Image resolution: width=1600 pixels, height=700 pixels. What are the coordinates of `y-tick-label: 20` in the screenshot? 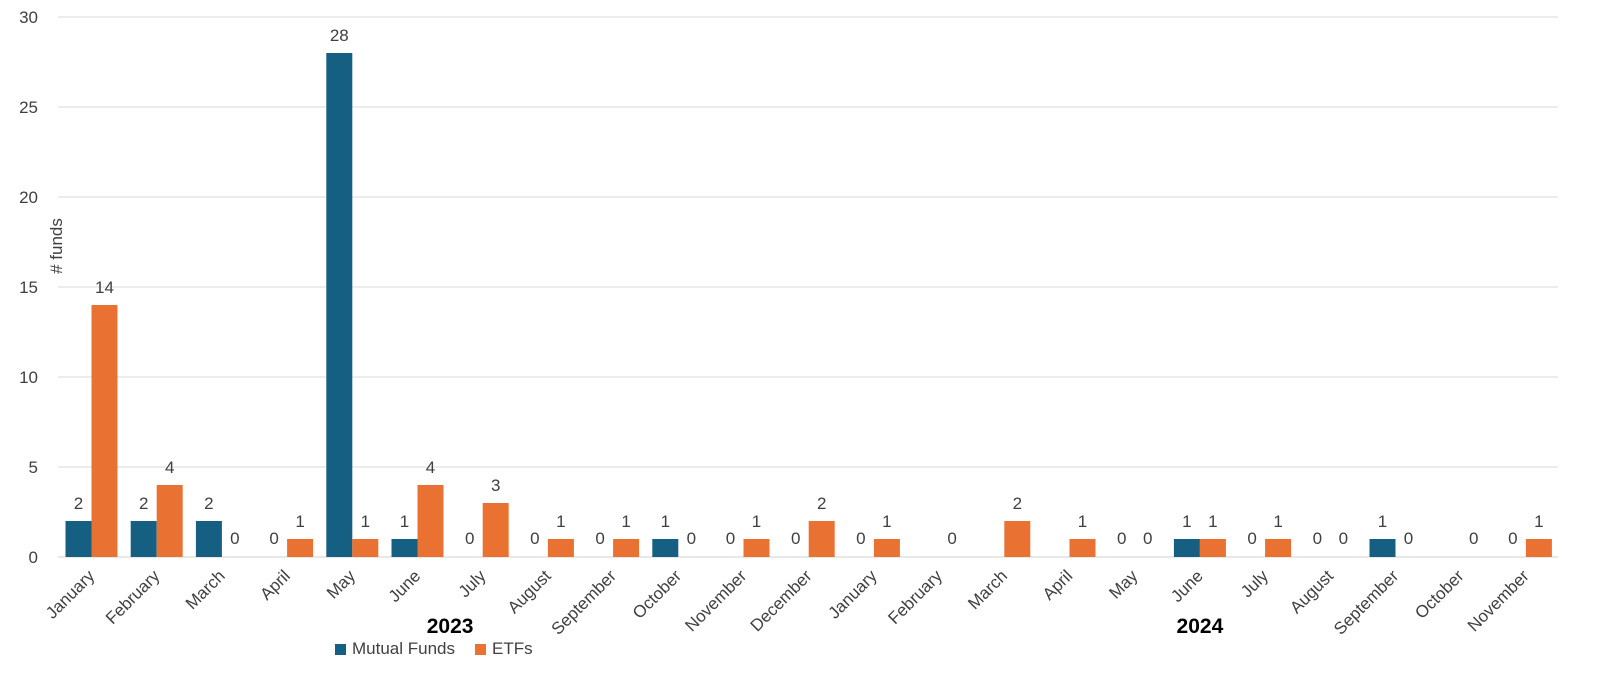 It's located at (28, 197).